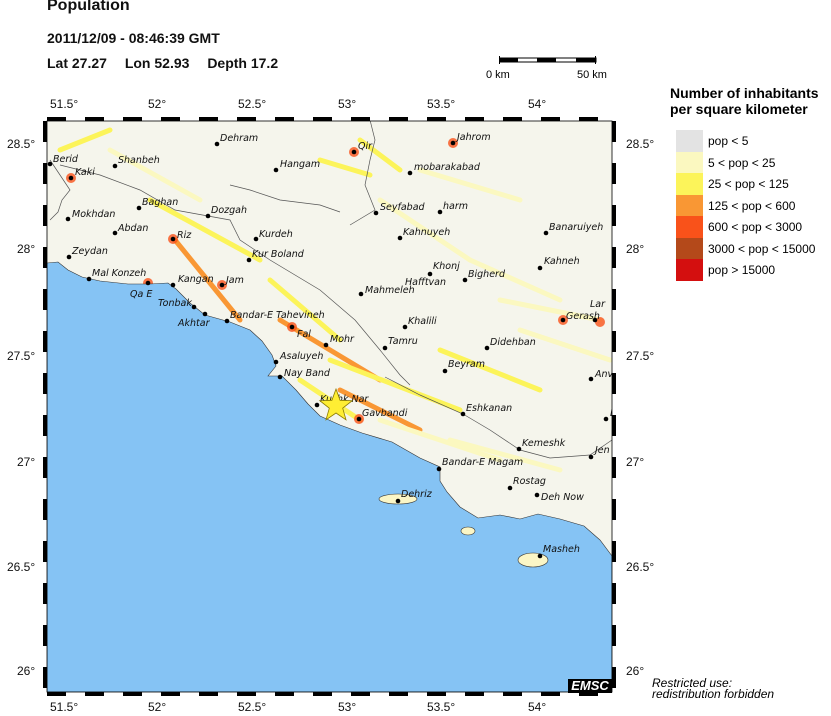 The image size is (831, 716). I want to click on legend-label: 3000 < pop < 15000, so click(762, 248).